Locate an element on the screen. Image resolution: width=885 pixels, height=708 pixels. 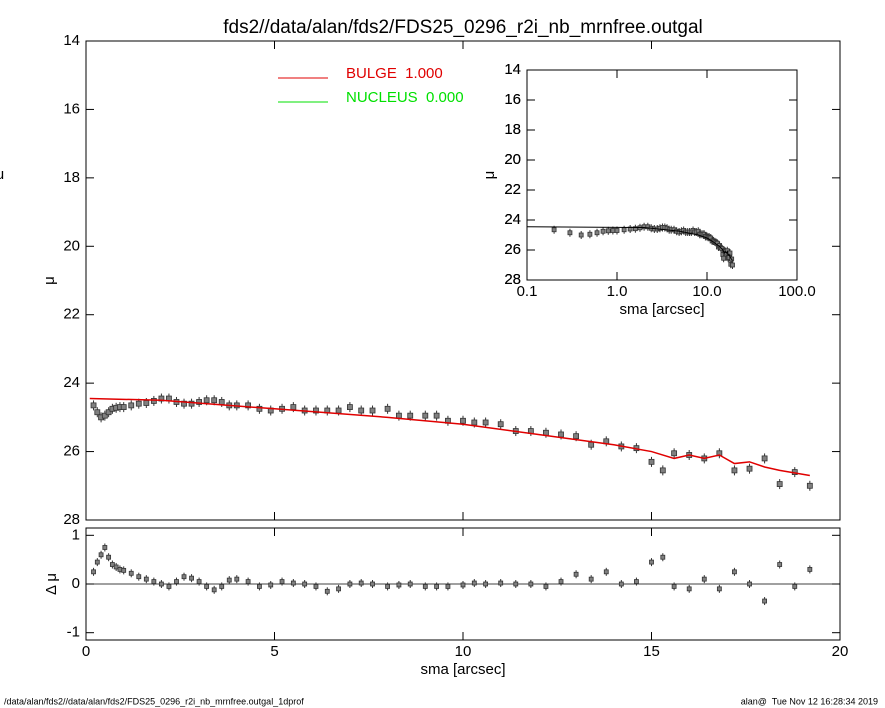
inset-background is located at coordinates (662, 175).